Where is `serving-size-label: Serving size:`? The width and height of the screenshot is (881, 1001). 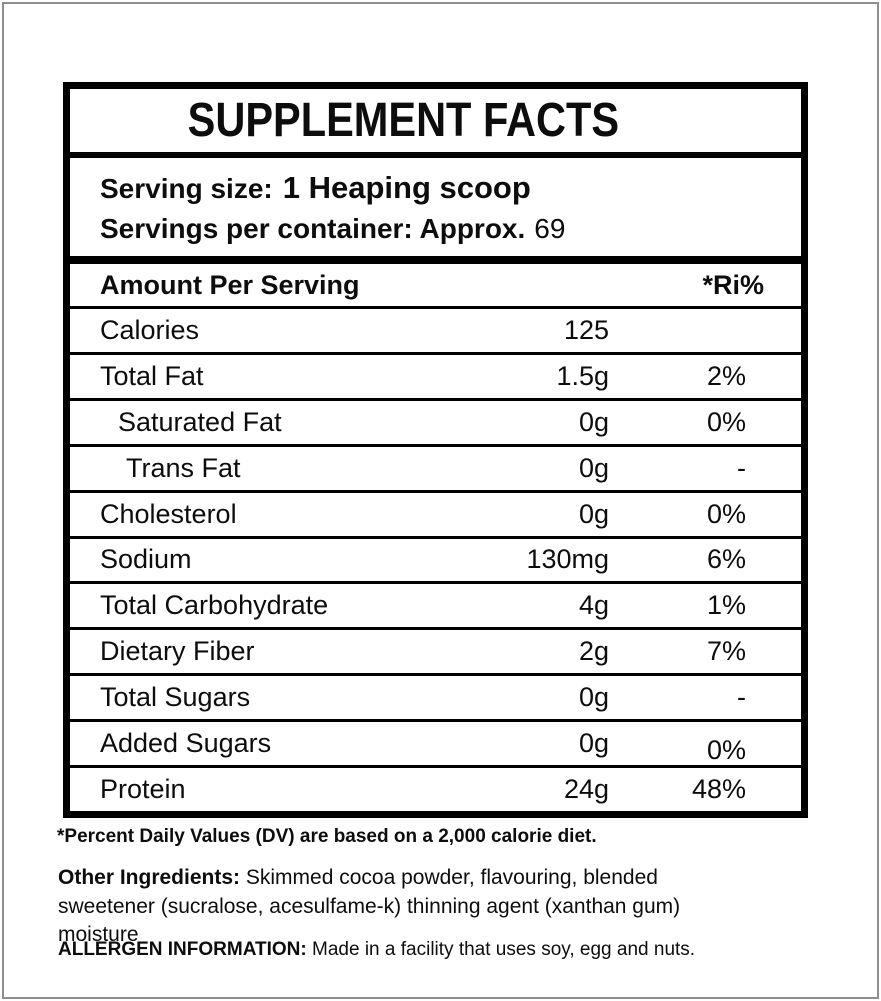 serving-size-label: Serving size: is located at coordinates (186, 188).